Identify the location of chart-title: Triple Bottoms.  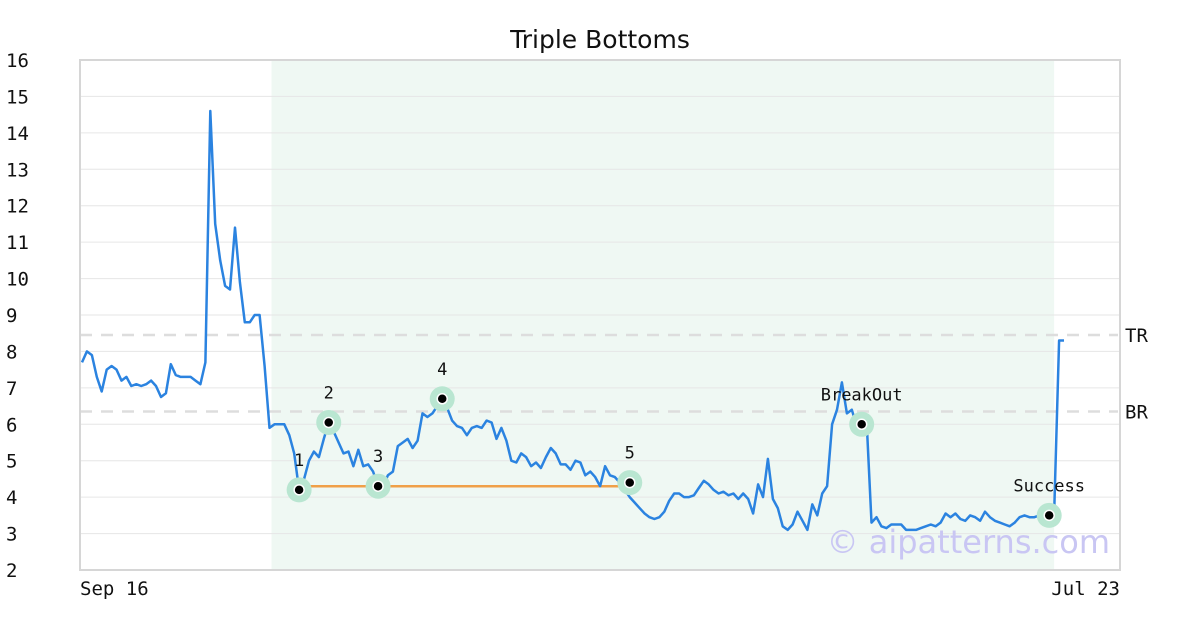
(599, 39).